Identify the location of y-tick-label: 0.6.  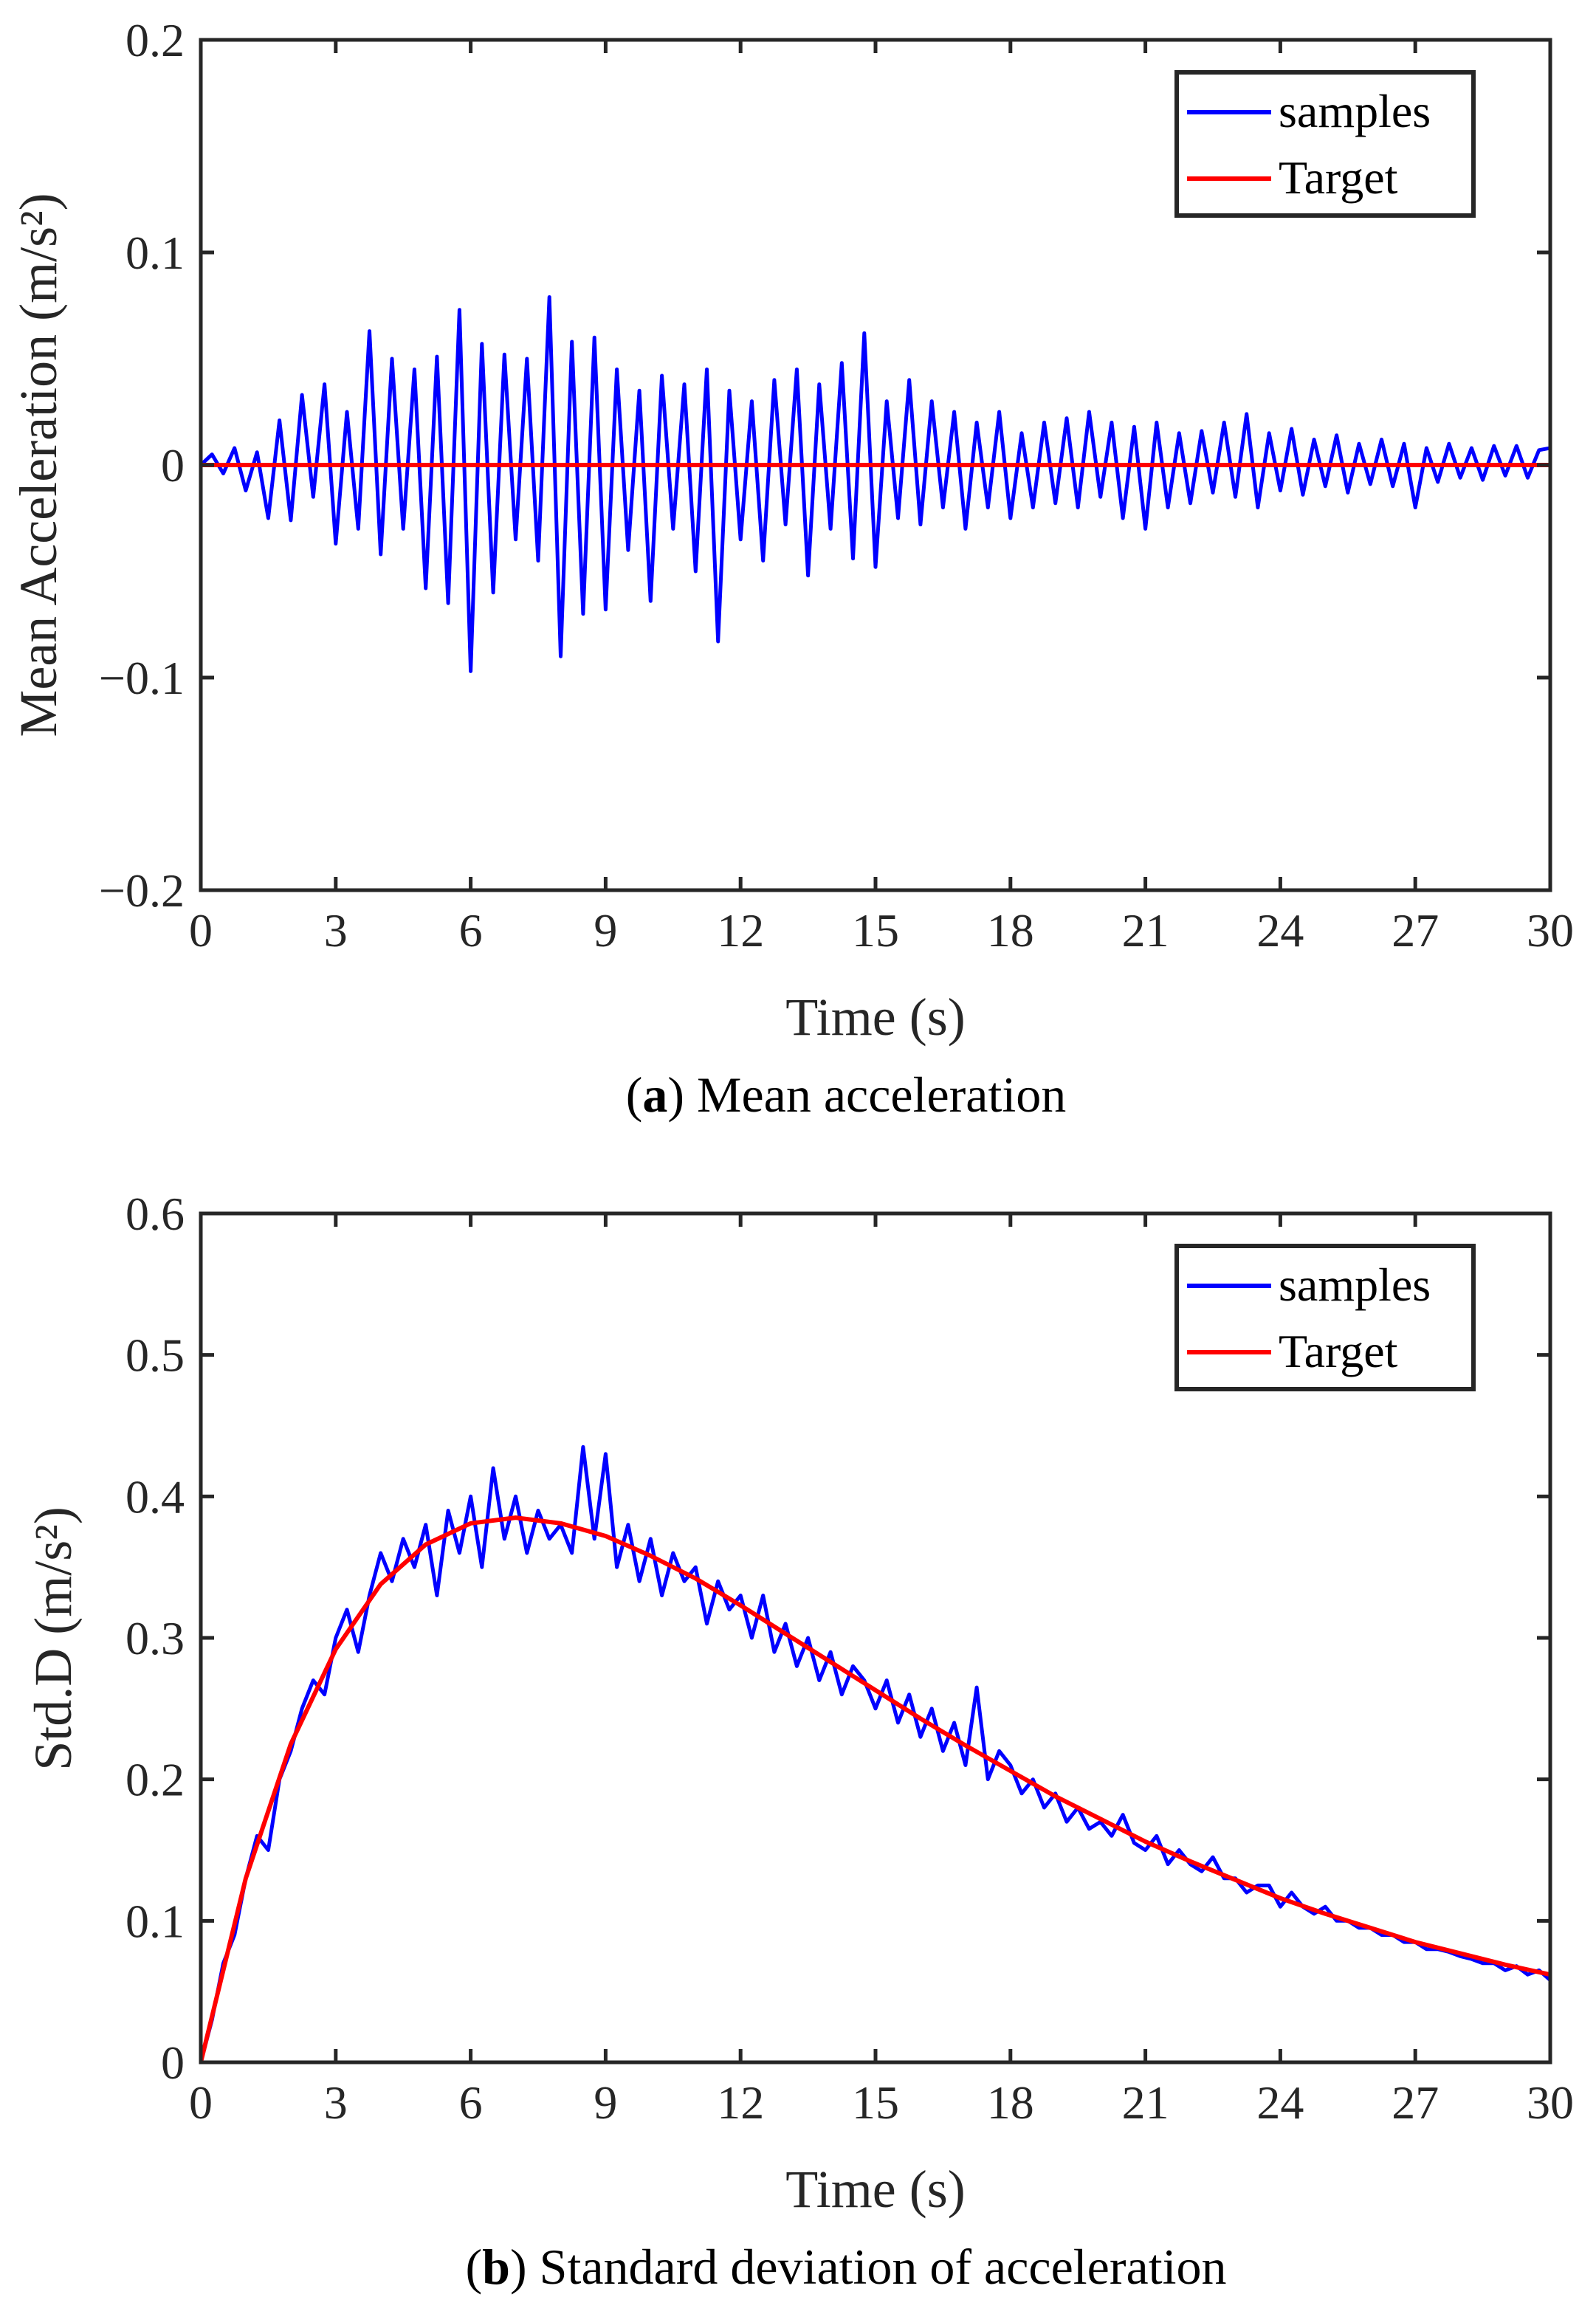
(155, 1214).